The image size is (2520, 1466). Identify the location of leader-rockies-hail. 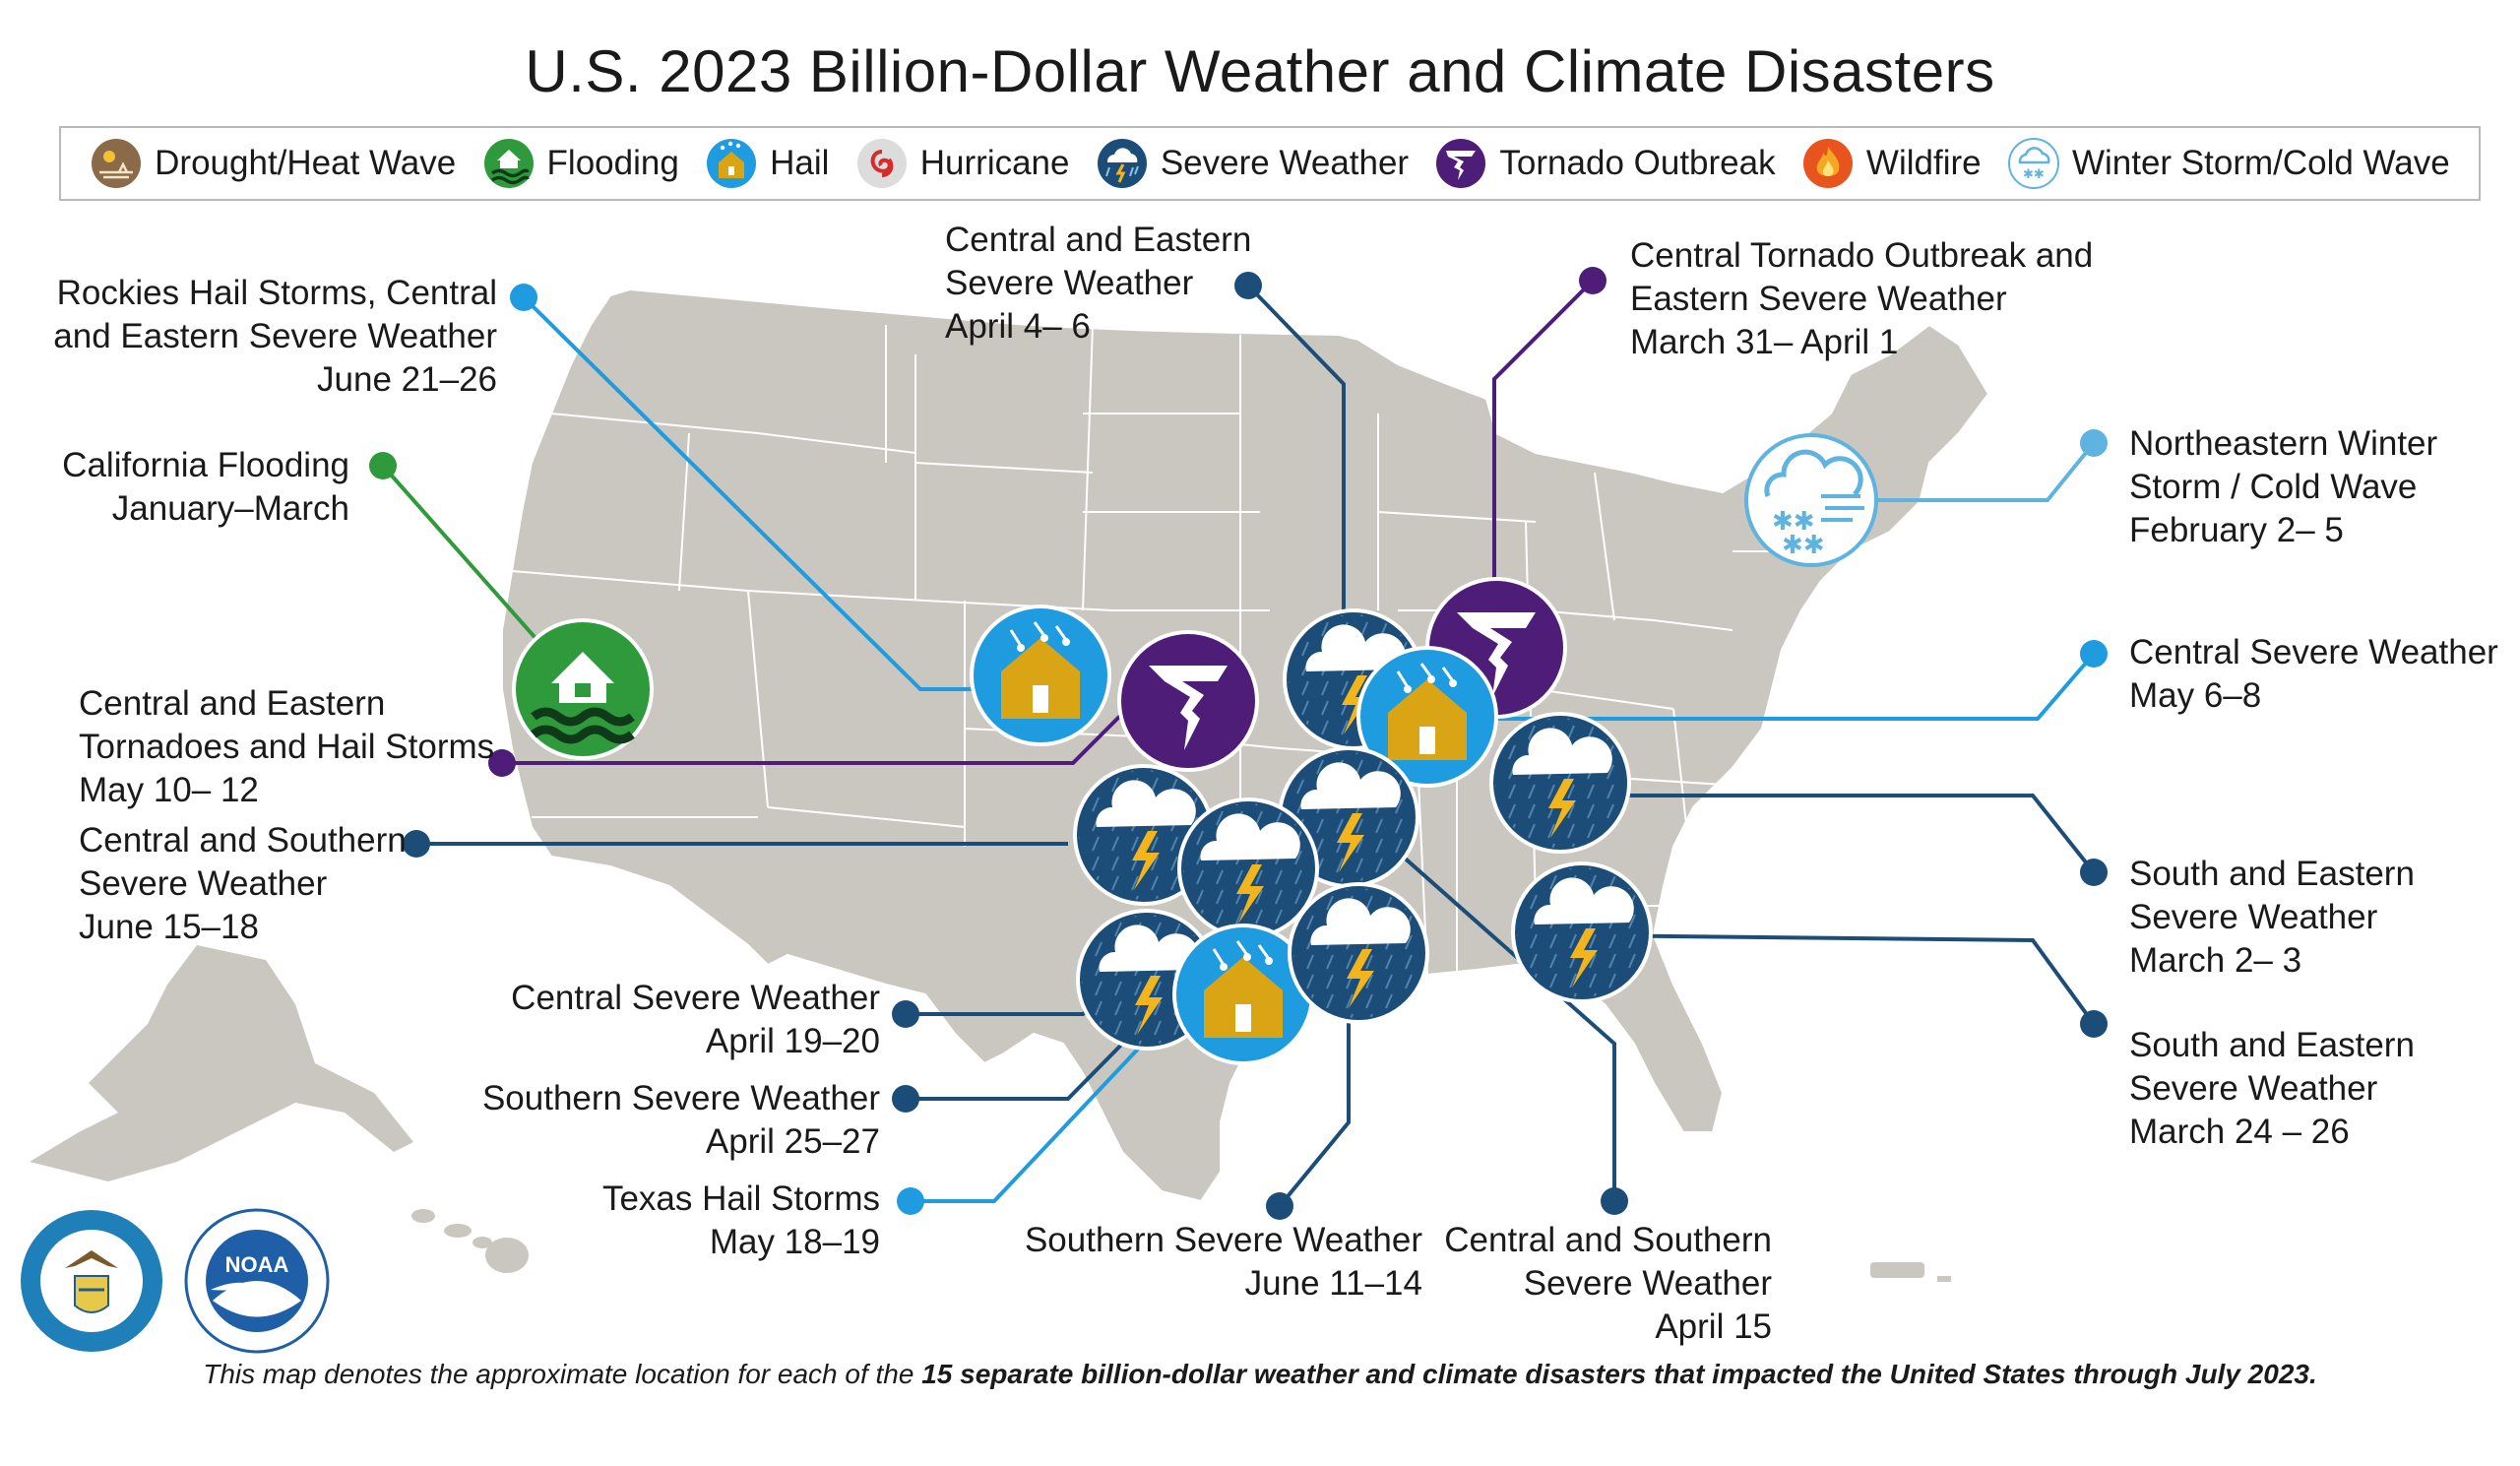
(753, 493).